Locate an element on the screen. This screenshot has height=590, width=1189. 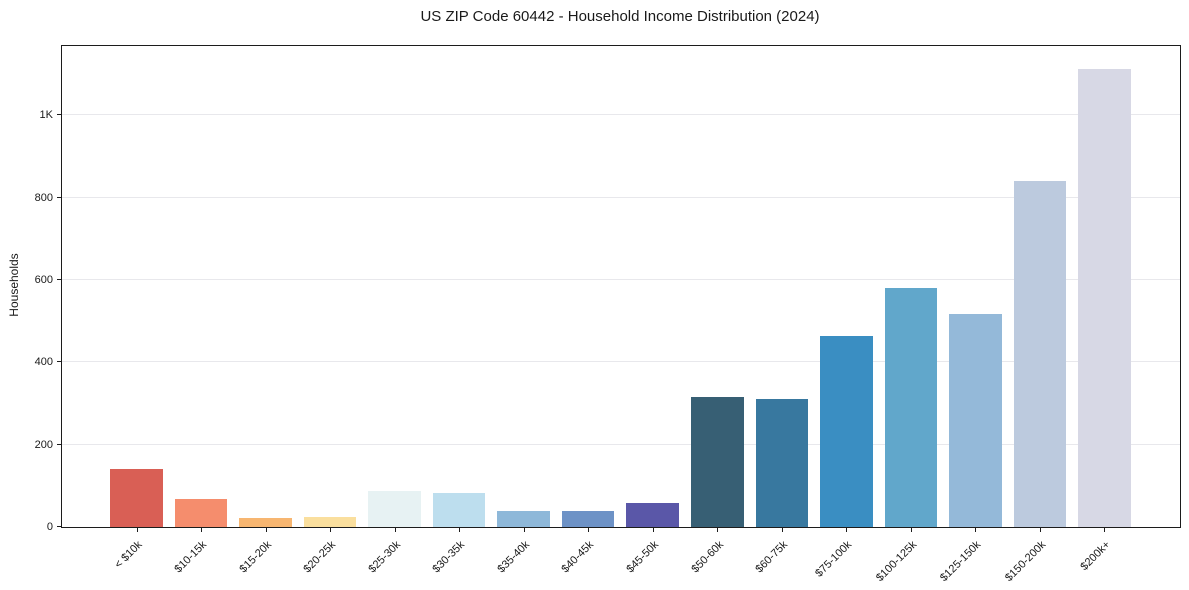
bar-45-50k is located at coordinates (652, 515).